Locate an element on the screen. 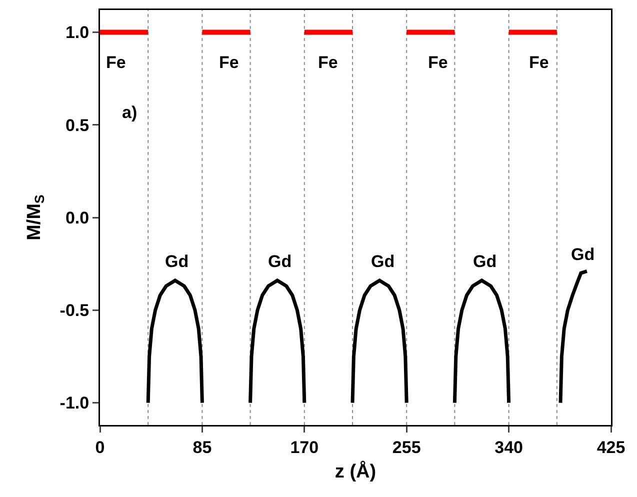  y-tick-label: -0.5 is located at coordinates (75, 310).